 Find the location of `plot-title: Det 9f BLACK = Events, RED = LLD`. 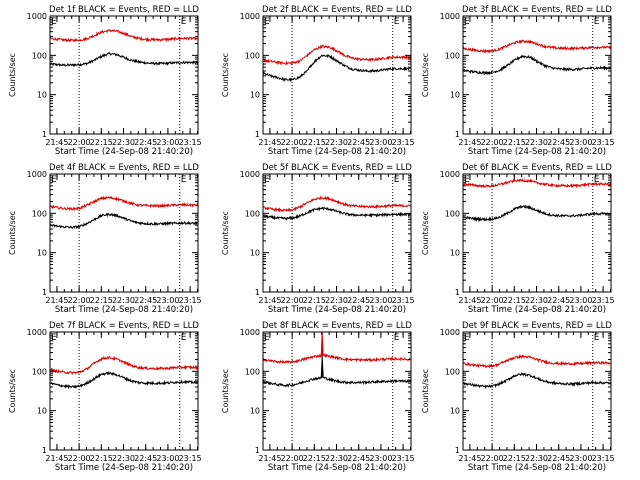

plot-title: Det 9f BLACK = Events, RED = LLD is located at coordinates (537, 326).